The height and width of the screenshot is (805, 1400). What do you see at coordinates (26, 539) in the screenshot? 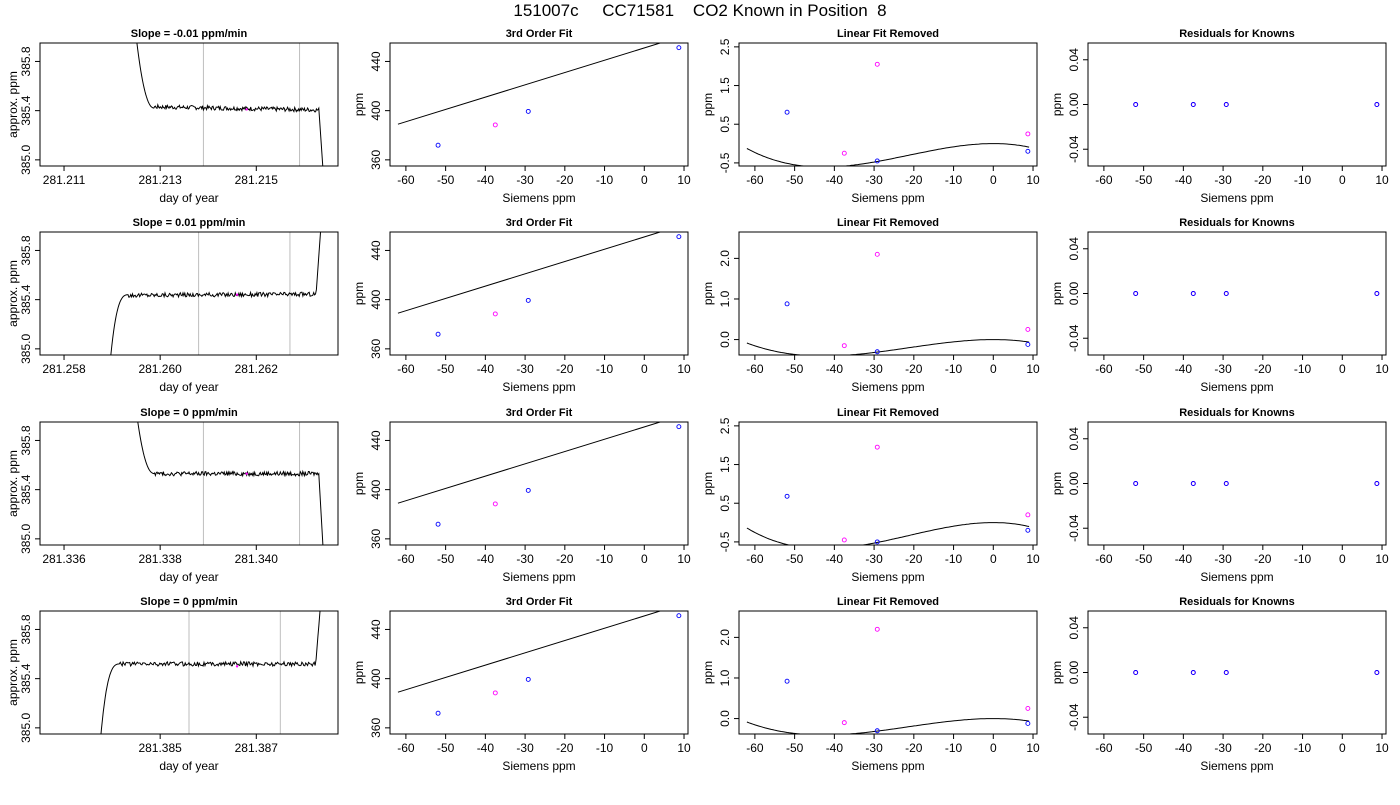
I see `y-tick-label: 385.0` at bounding box center [26, 539].